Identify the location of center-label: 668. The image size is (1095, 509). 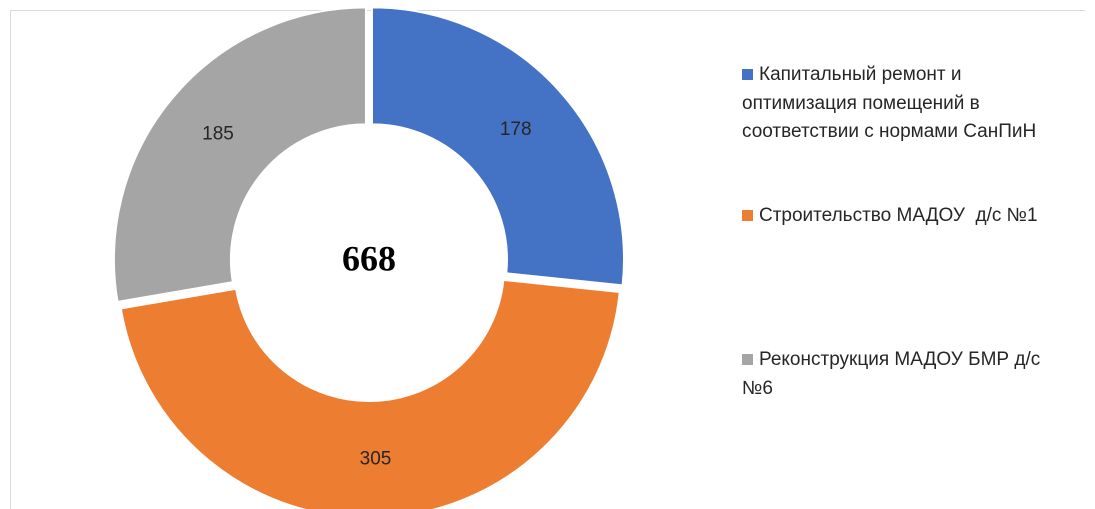
(369, 258).